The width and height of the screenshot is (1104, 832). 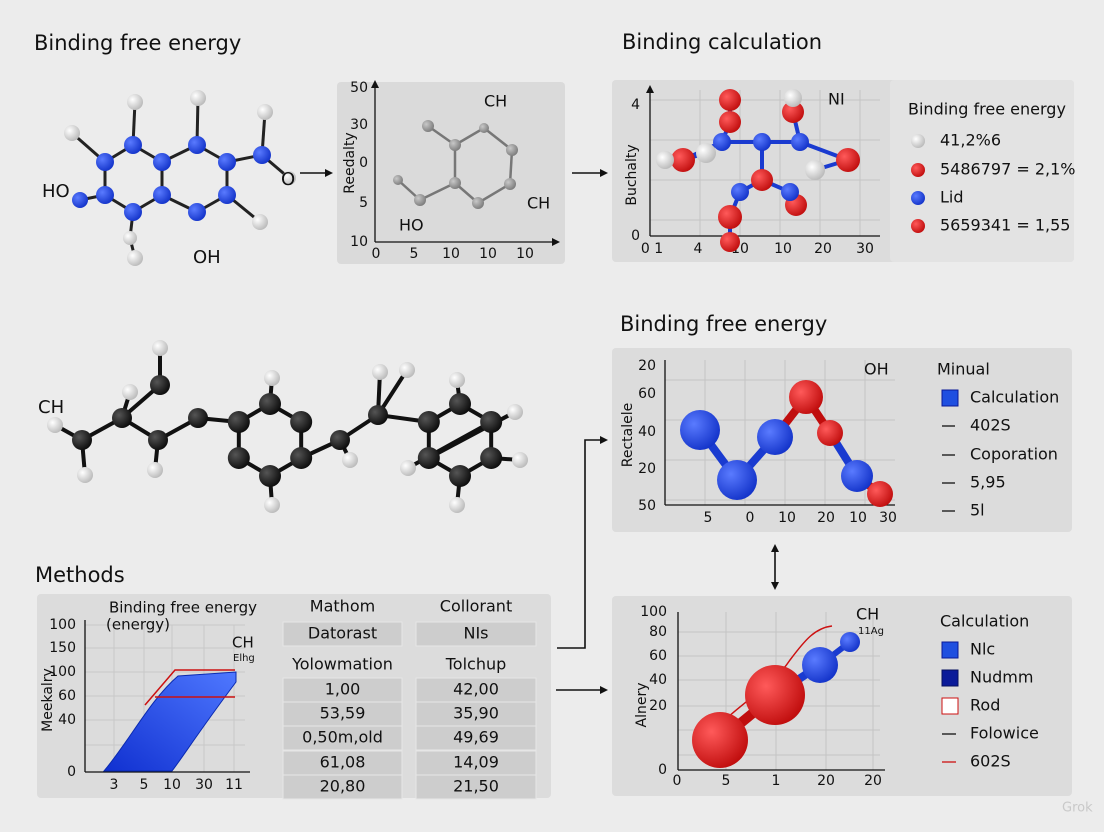 What do you see at coordinates (642, 705) in the screenshot?
I see `label: Alnery` at bounding box center [642, 705].